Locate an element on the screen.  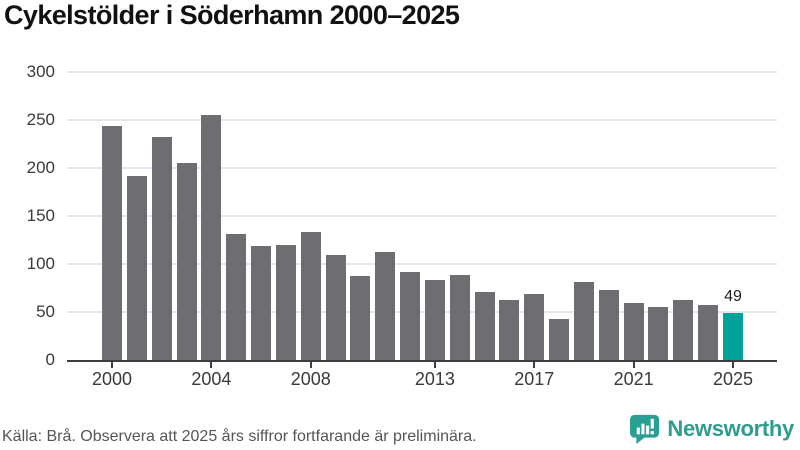
bar-2020 is located at coordinates (608, 324).